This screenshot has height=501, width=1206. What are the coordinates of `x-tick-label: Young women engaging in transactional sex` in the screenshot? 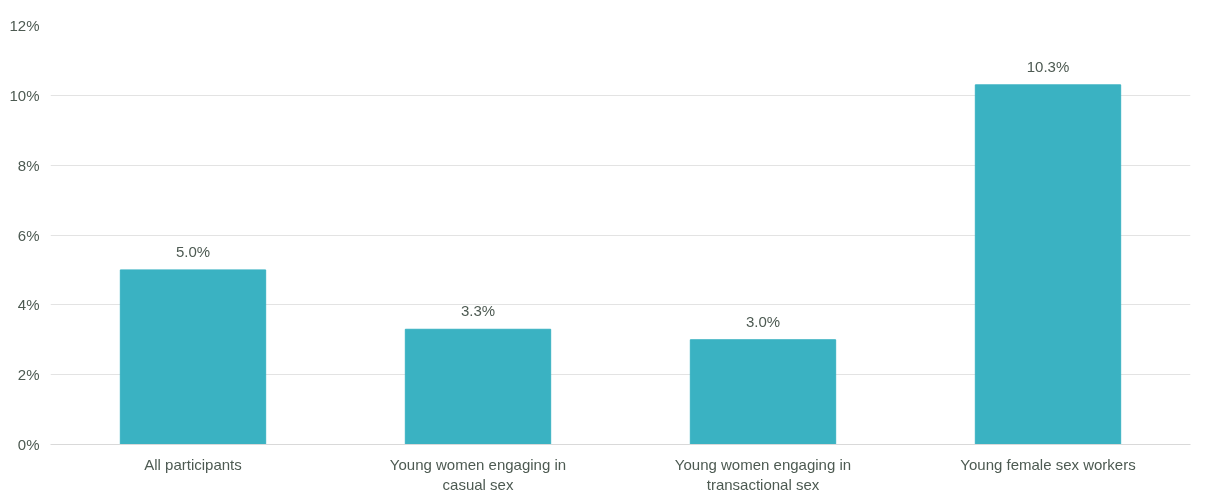 It's located at (763, 474).